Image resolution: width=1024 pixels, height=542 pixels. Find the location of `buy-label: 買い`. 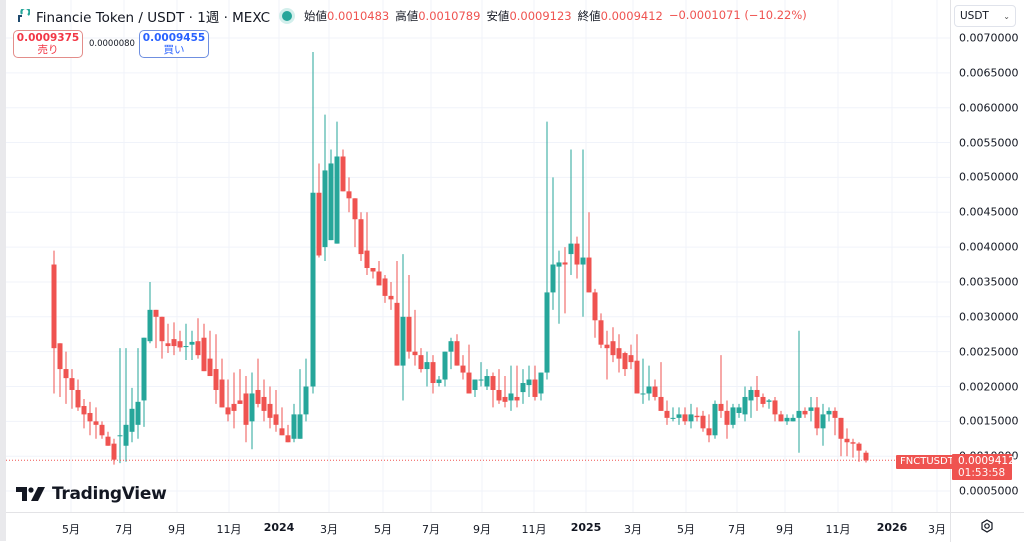

buy-label: 買い is located at coordinates (174, 50).